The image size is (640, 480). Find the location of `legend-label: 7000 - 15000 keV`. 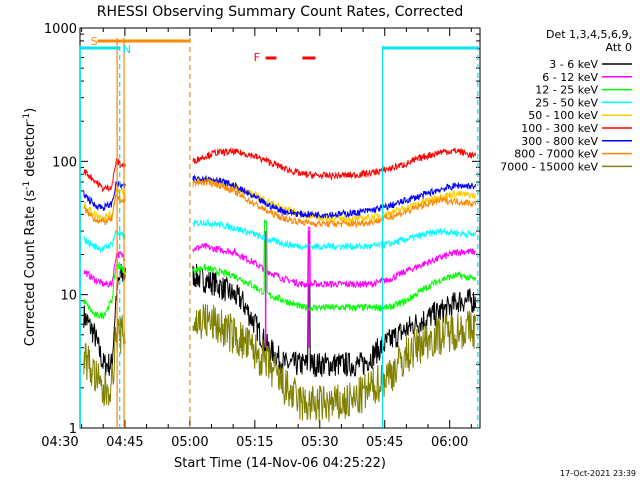

legend-label: 7000 - 15000 keV is located at coordinates (549, 166).